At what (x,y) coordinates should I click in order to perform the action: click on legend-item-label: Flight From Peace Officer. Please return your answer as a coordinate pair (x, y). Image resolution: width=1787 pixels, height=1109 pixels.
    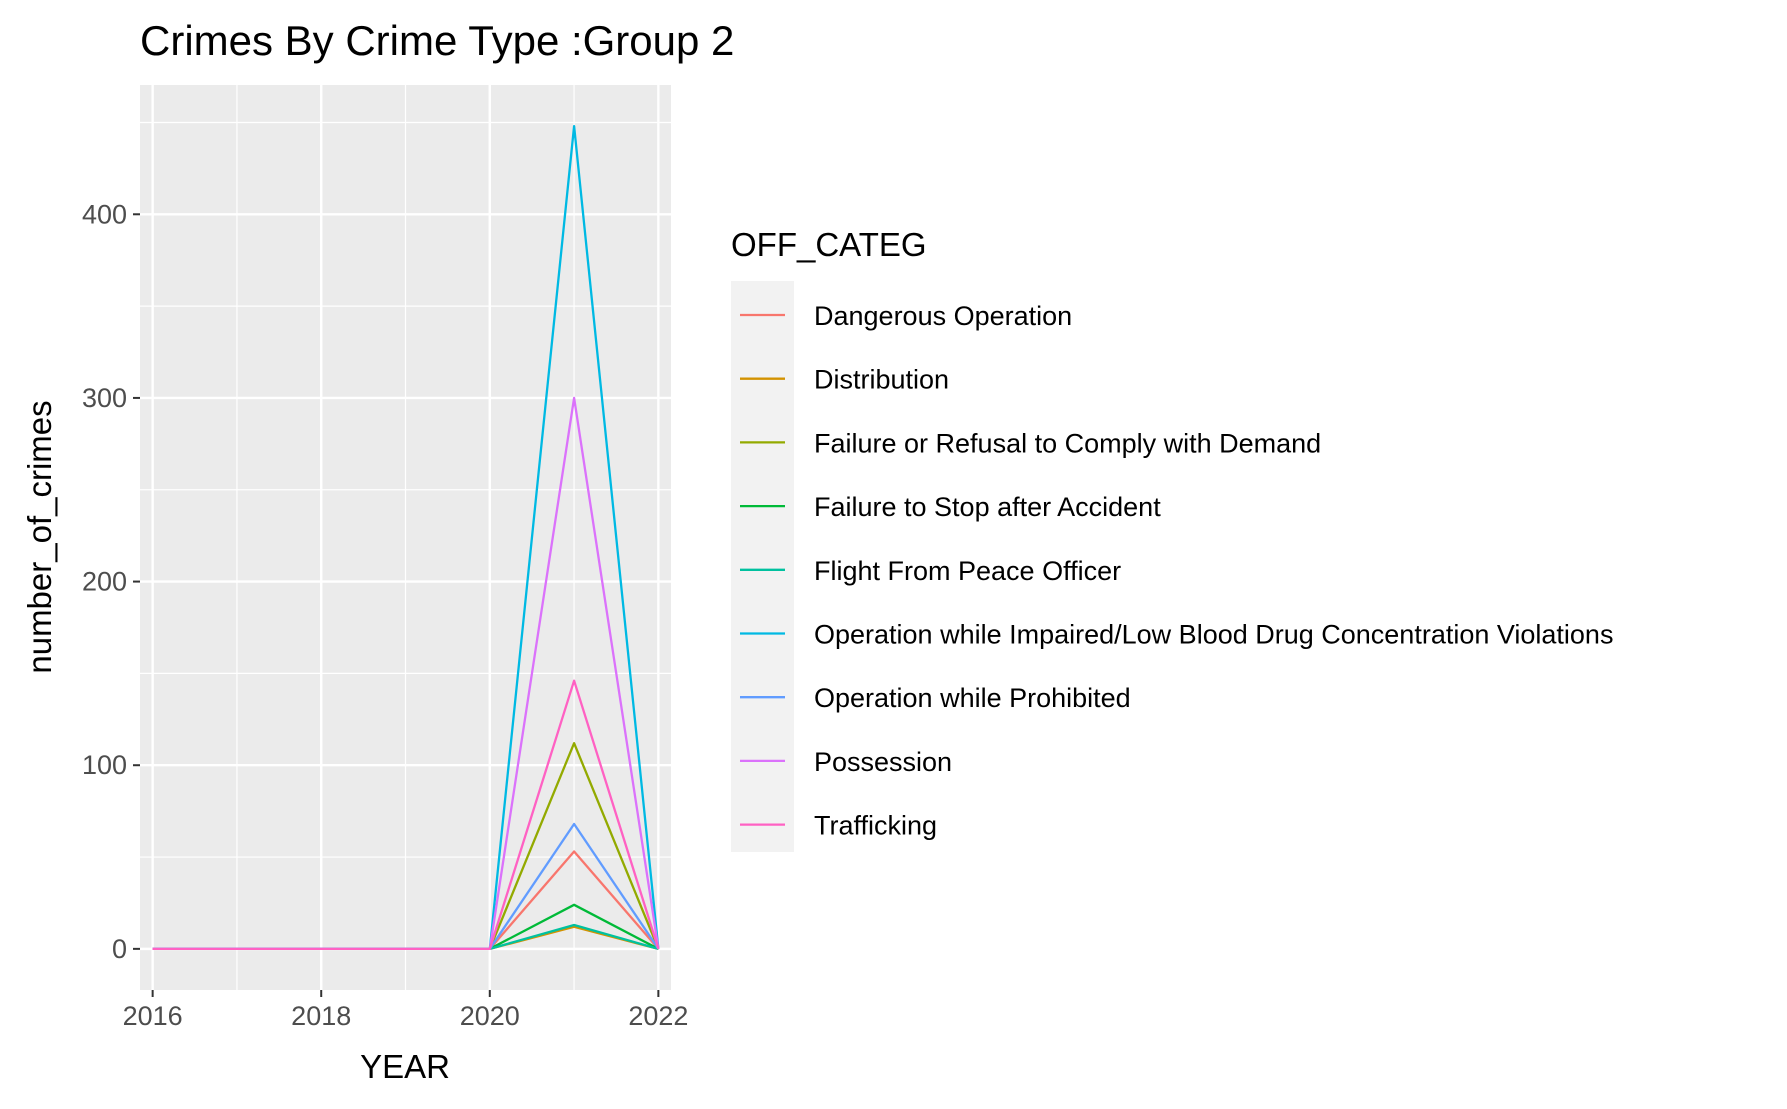
    Looking at the image, I should click on (967, 571).